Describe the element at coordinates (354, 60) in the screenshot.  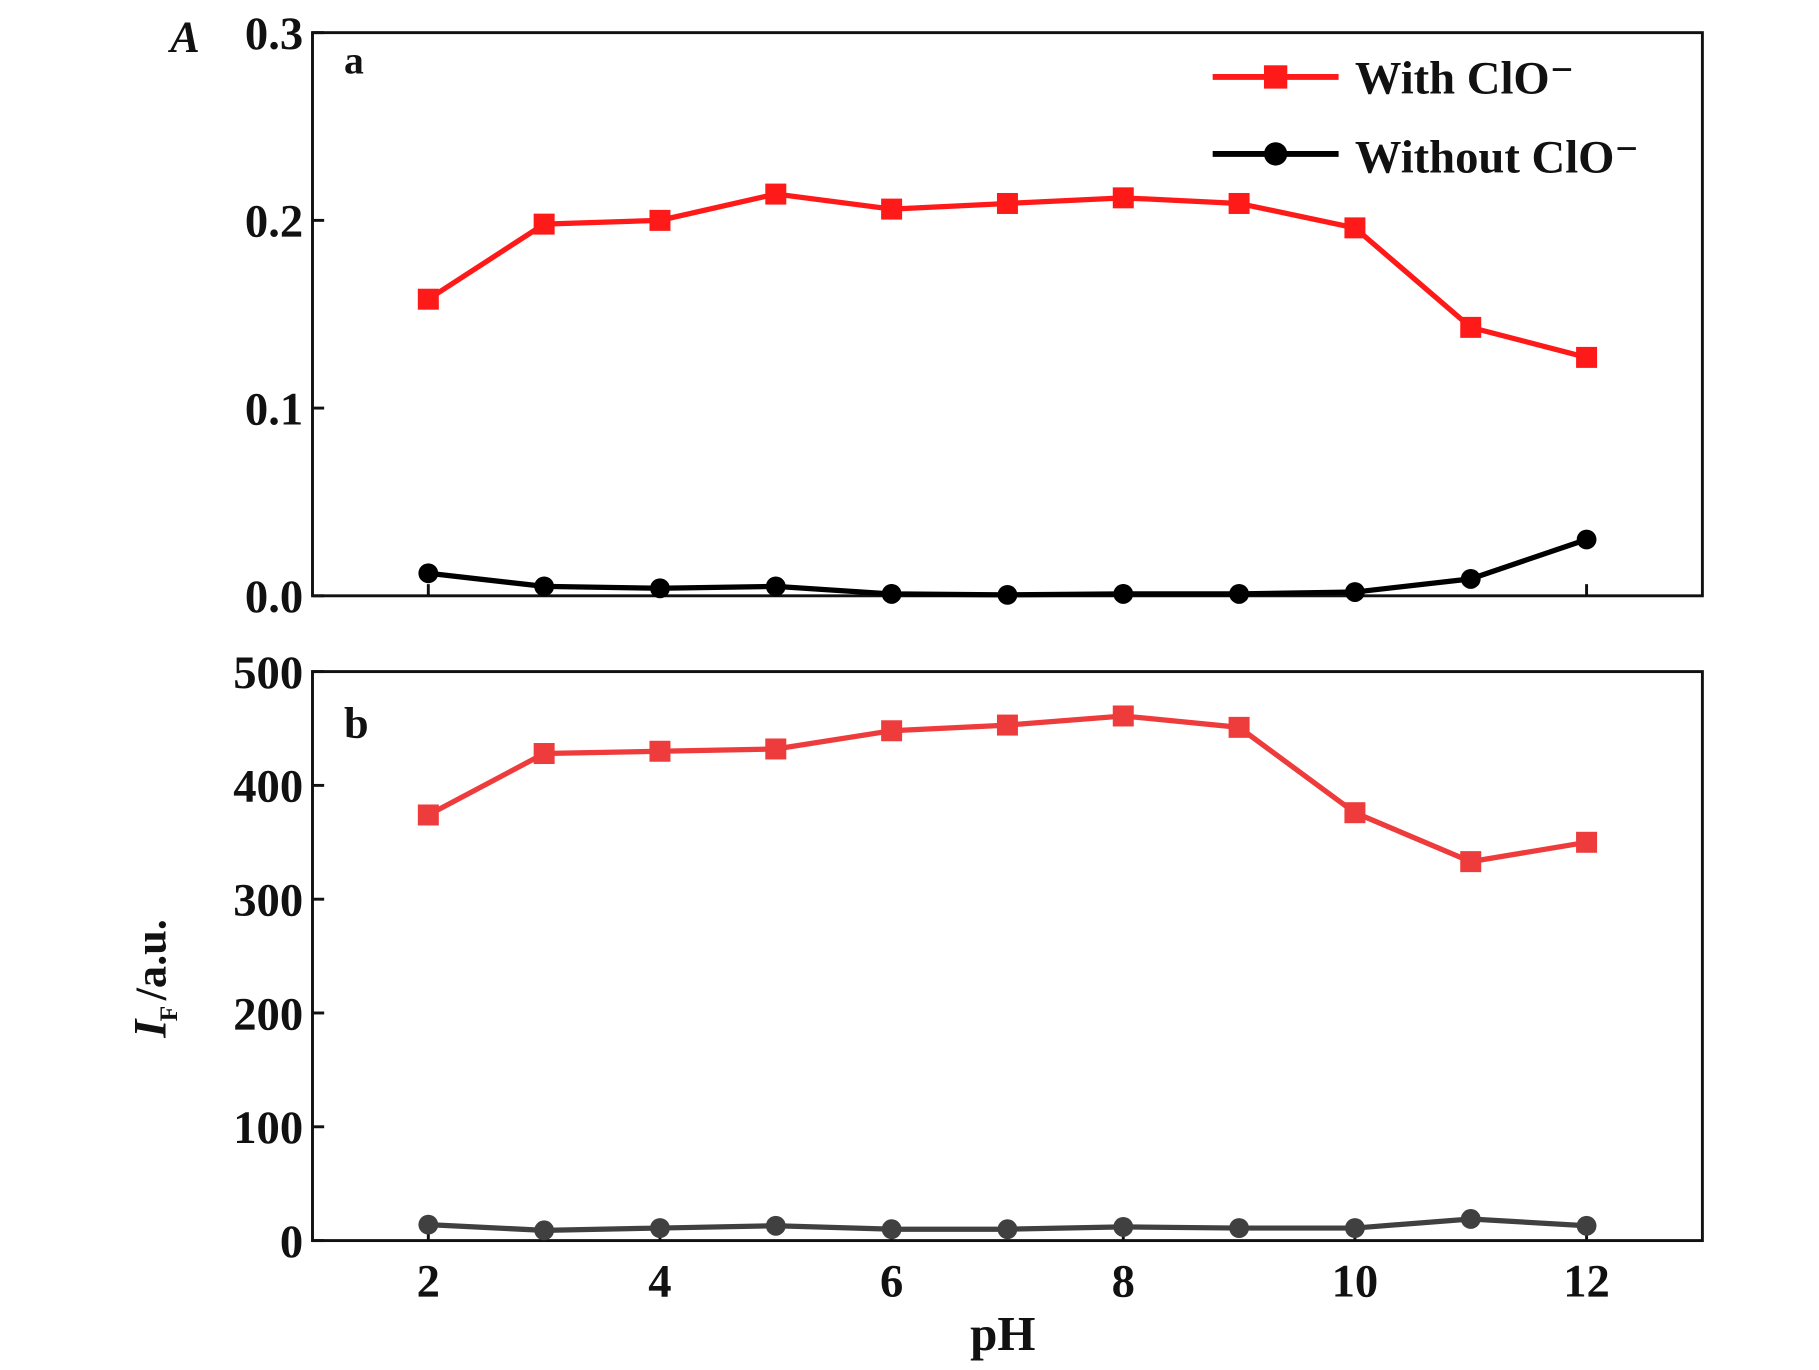
I see `panel-label-a: a` at that location.